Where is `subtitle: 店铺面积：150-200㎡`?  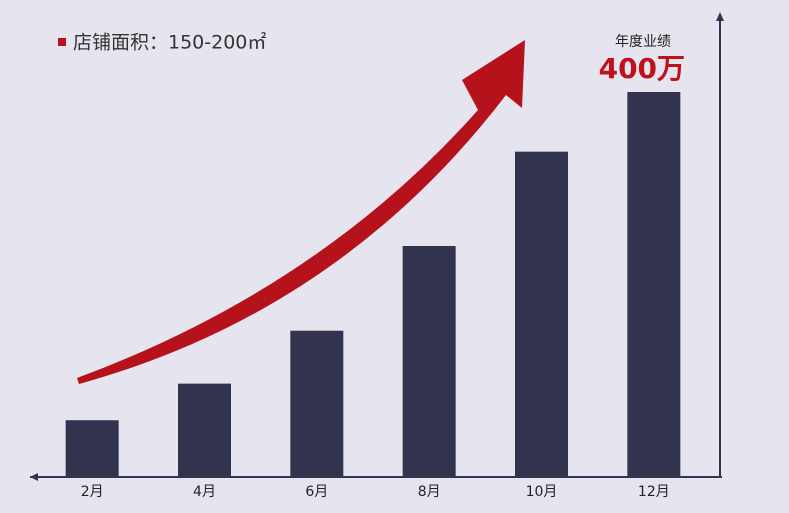 subtitle: 店铺面积：150-200㎡ is located at coordinates (169, 42).